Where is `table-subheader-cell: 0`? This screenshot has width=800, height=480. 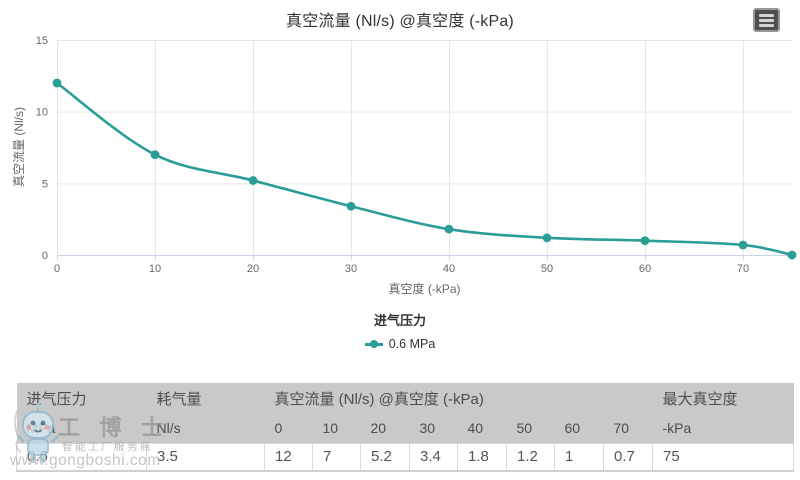 table-subheader-cell: 0 is located at coordinates (288, 428).